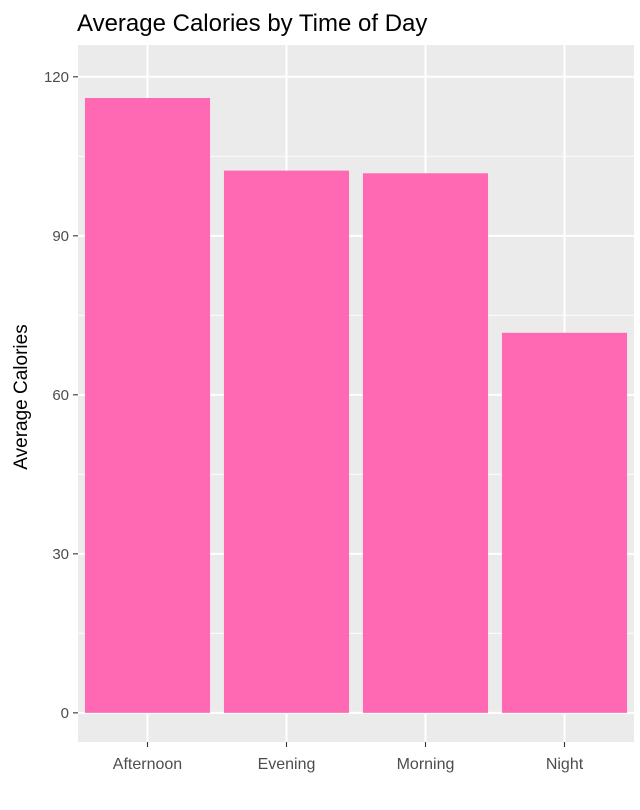  I want to click on y-tick-label: 120, so click(56, 77).